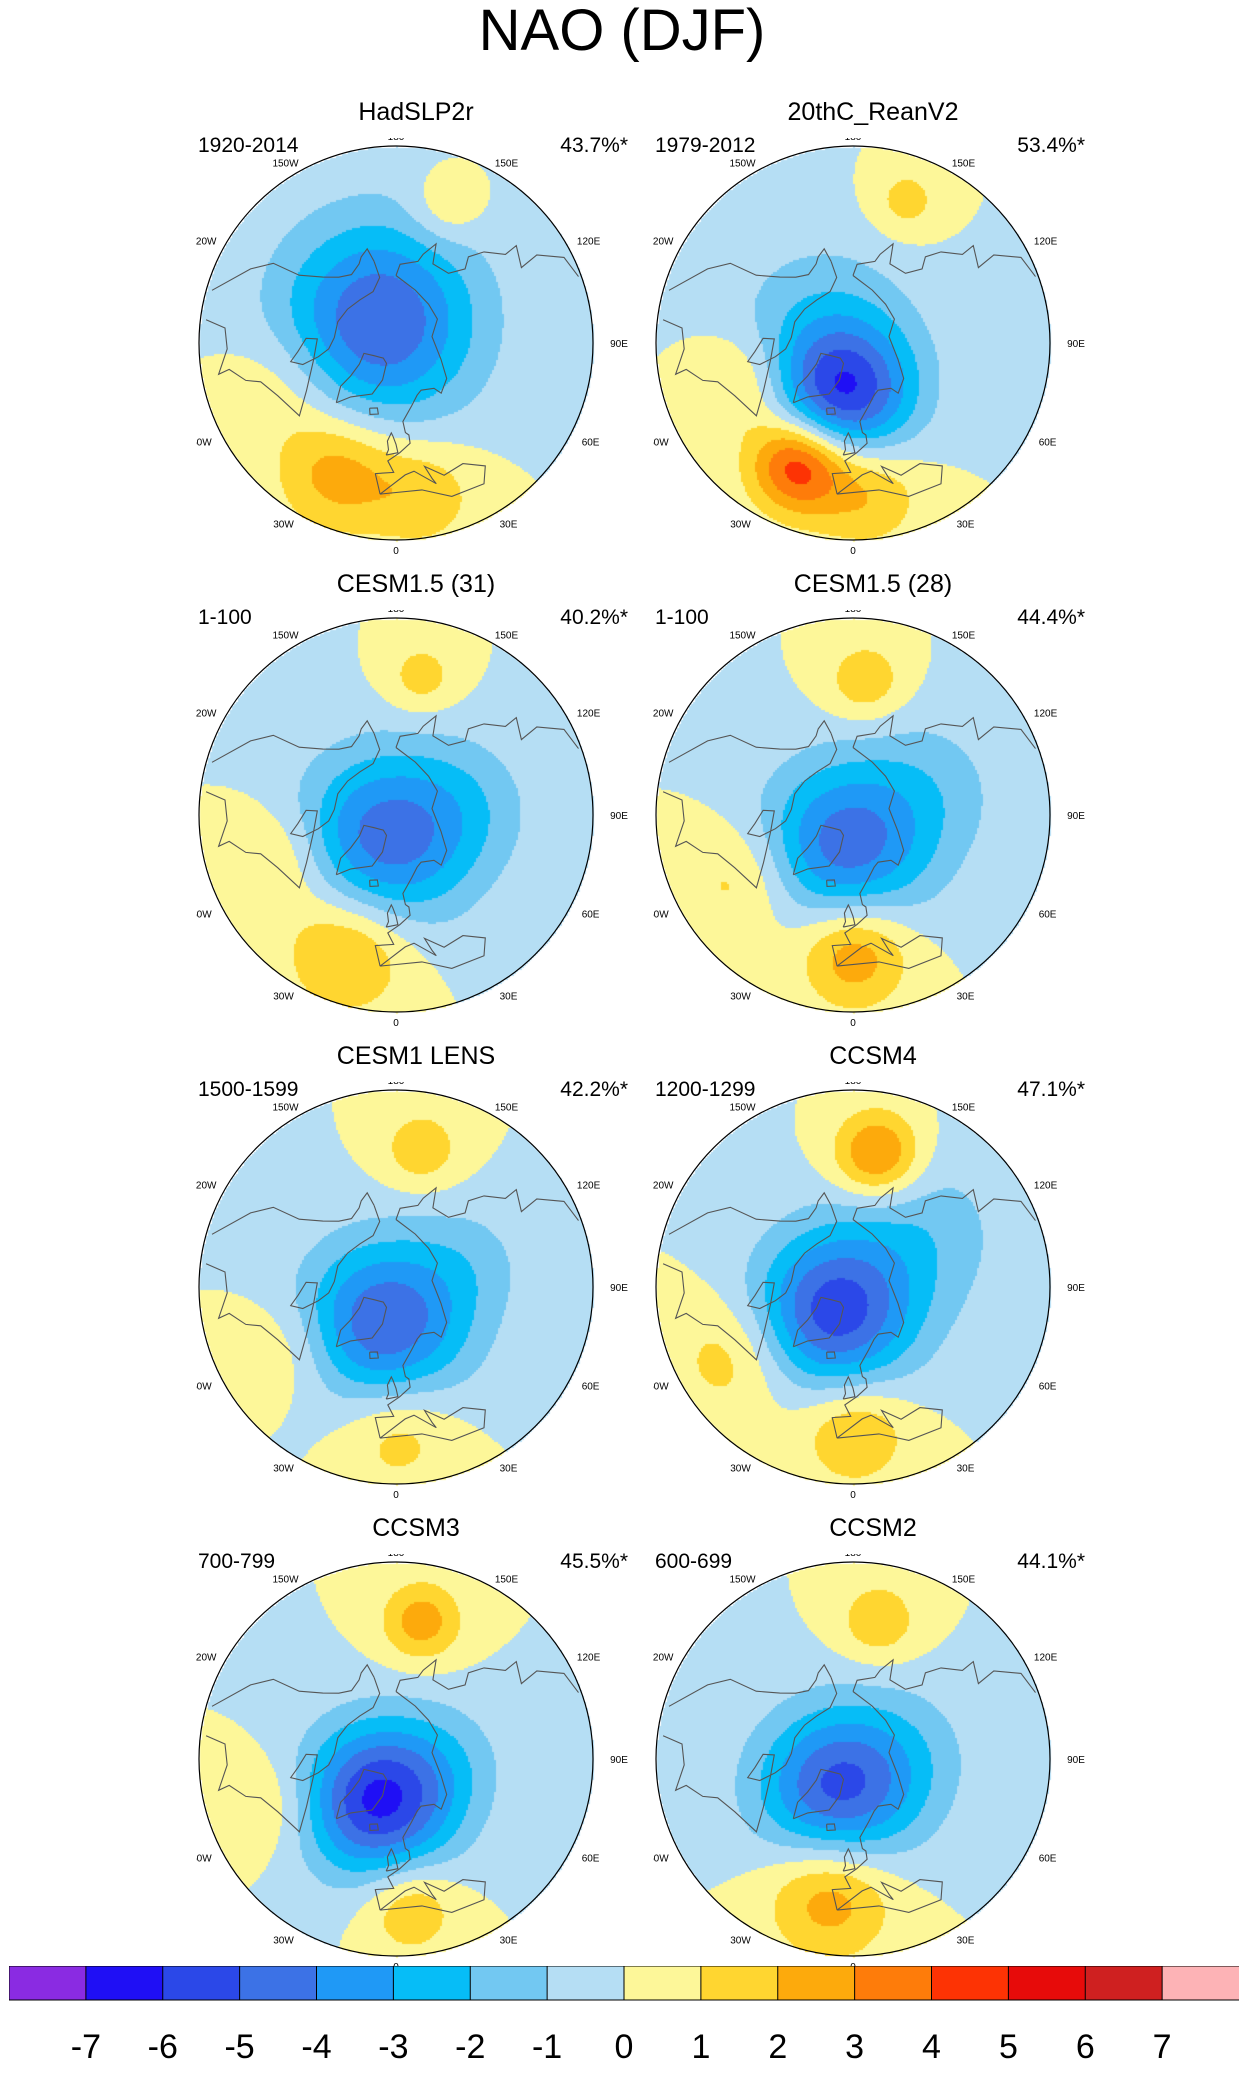  I want to click on panel-title: CCSM3, so click(416, 1528).